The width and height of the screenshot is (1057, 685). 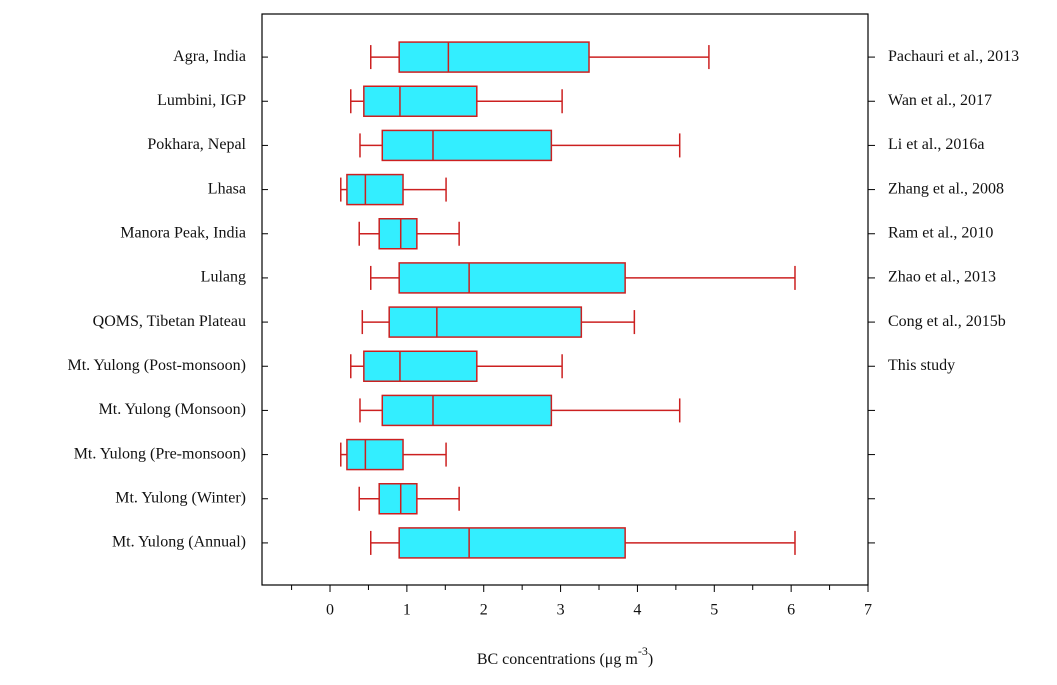 I want to click on reference-label: Li et al., 2016a, so click(x=936, y=144).